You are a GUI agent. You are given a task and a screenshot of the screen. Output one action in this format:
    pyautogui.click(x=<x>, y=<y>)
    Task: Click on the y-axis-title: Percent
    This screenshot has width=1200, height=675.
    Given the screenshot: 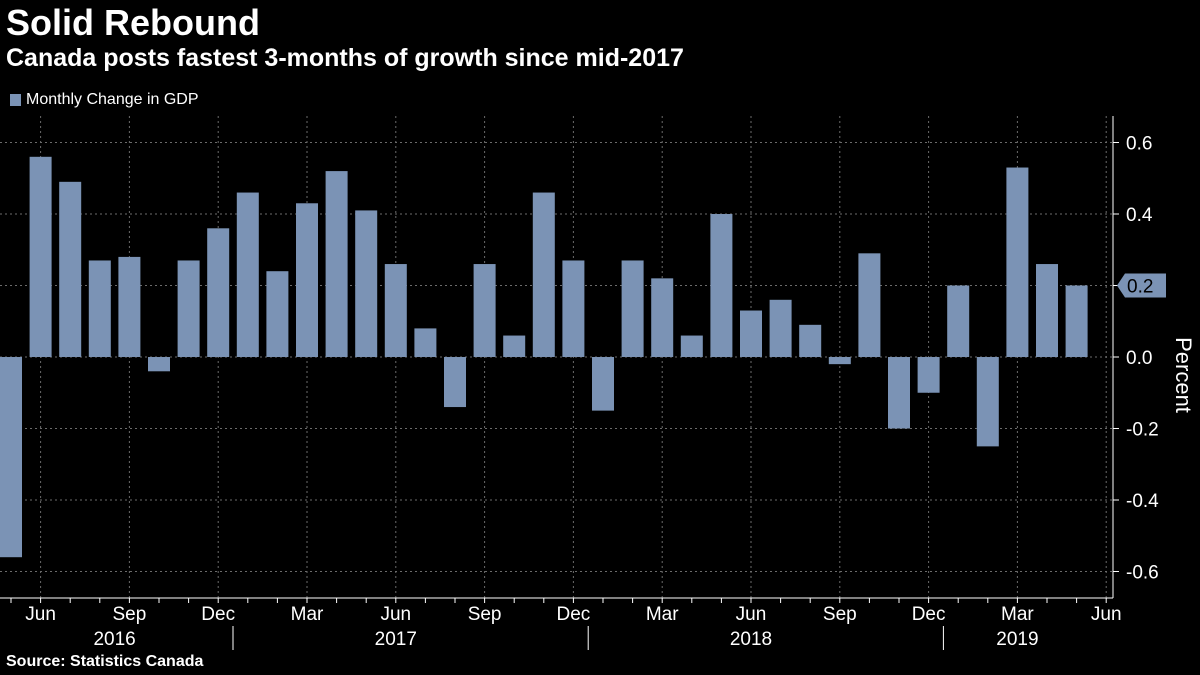 What is the action you would take?
    pyautogui.click(x=1183, y=375)
    